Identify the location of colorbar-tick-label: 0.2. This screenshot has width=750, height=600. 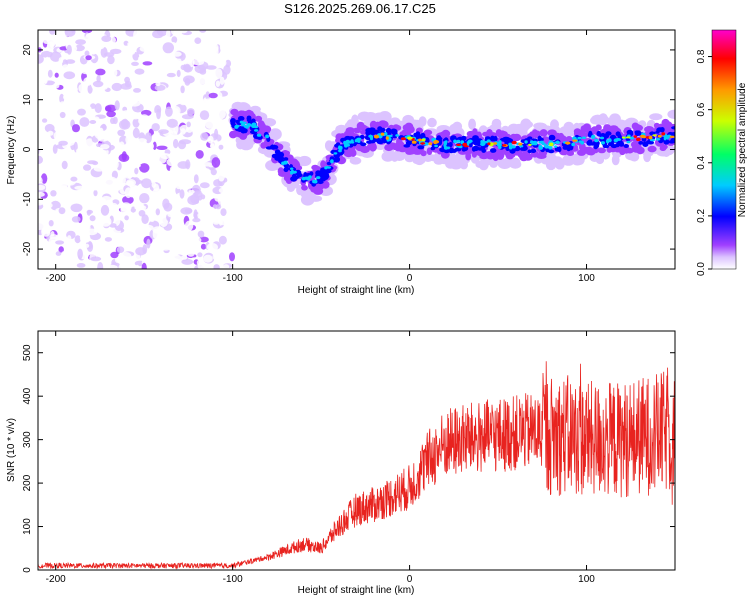
(701, 216).